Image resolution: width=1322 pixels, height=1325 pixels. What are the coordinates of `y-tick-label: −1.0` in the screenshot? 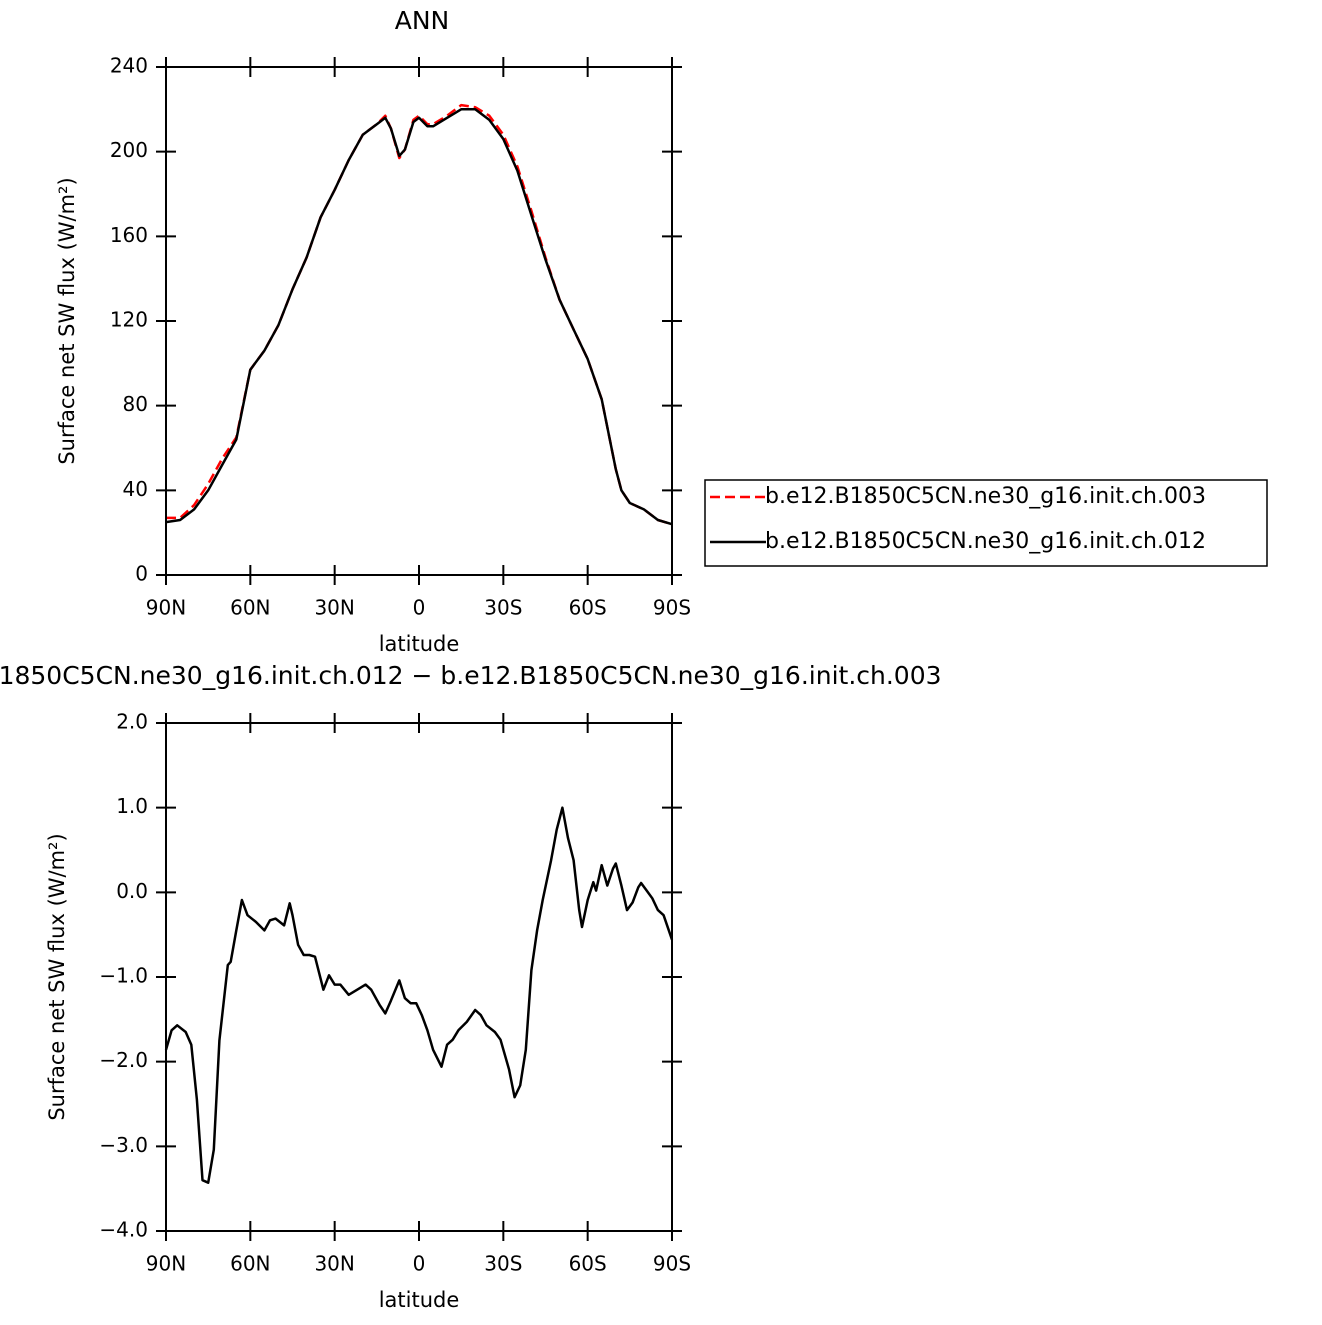 It's located at (123, 976).